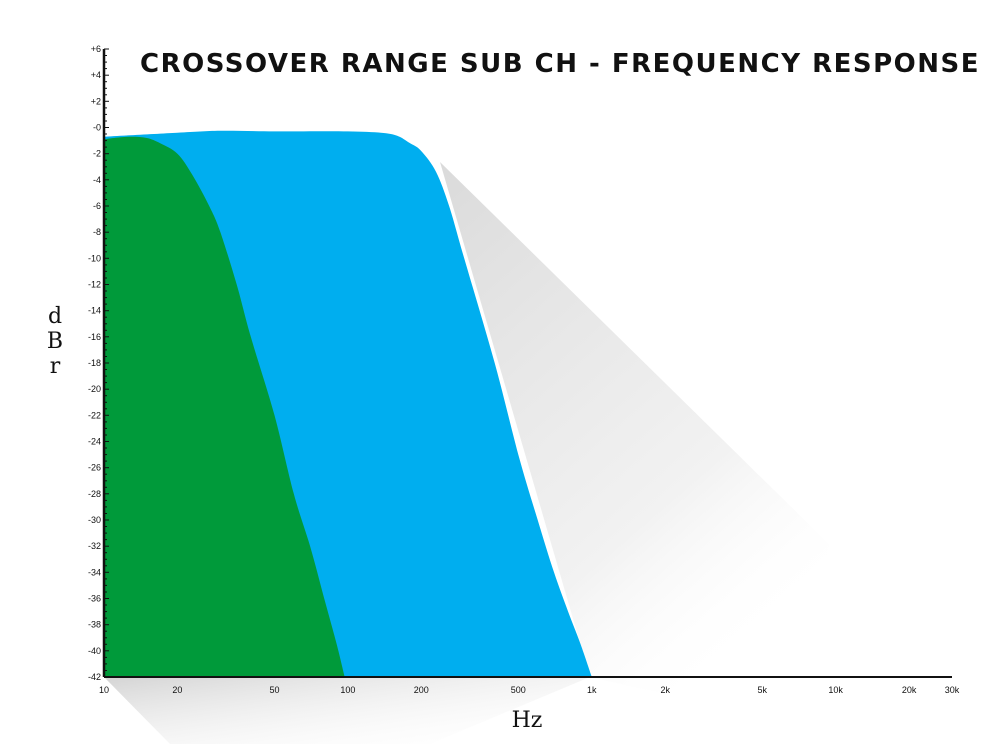 This screenshot has height=744, width=1000. What do you see at coordinates (104, 690) in the screenshot?
I see `x-tick-label: 10` at bounding box center [104, 690].